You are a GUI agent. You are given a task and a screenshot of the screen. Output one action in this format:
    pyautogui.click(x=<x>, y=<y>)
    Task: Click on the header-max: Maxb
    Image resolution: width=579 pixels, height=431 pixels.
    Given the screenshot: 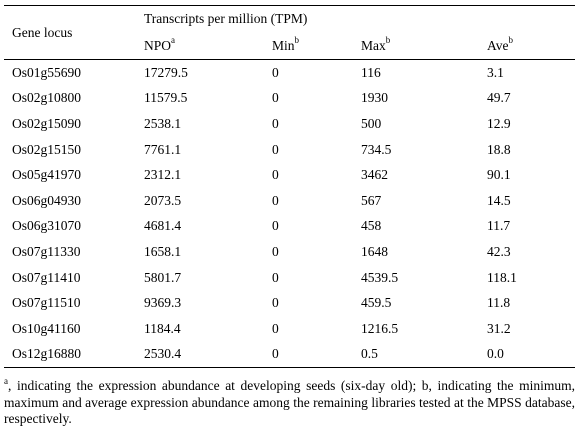 What is the action you would take?
    pyautogui.click(x=416, y=46)
    